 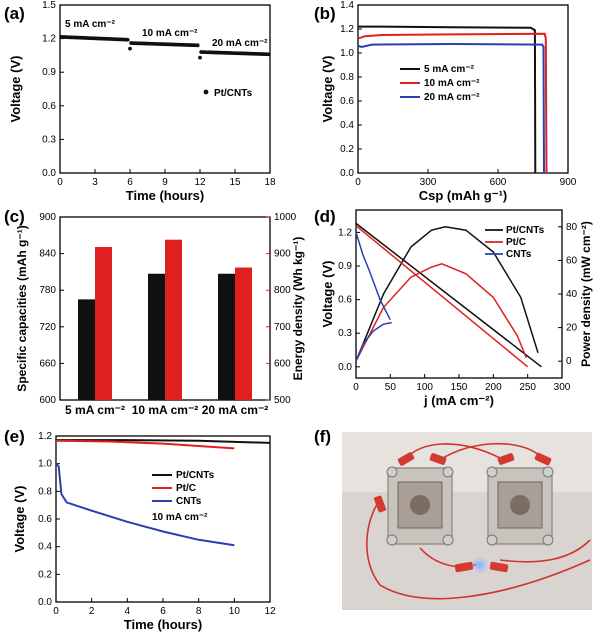 What do you see at coordinates (516, 242) in the screenshot?
I see `legend-label: Pt/C` at bounding box center [516, 242].